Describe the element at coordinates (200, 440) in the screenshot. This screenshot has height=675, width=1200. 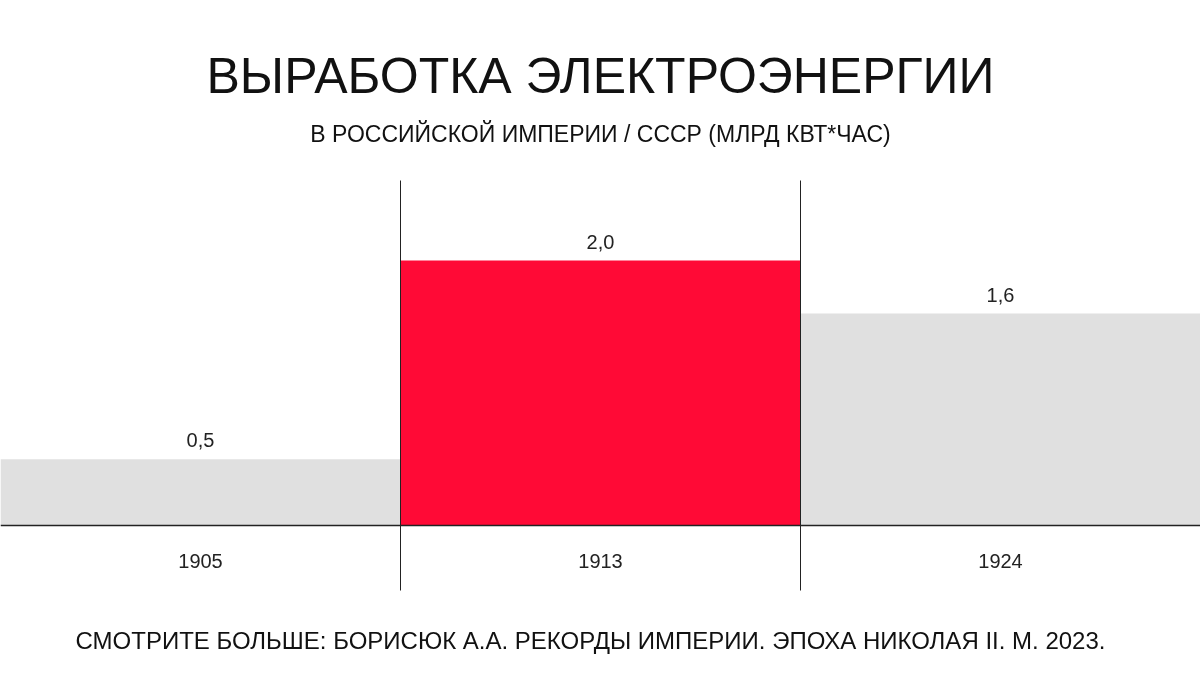
I see `data-label: 0,5` at that location.